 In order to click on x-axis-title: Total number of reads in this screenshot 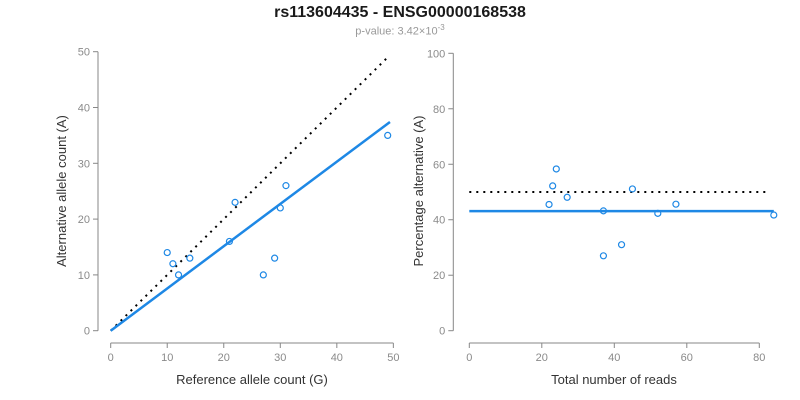, I will do `click(614, 379)`.